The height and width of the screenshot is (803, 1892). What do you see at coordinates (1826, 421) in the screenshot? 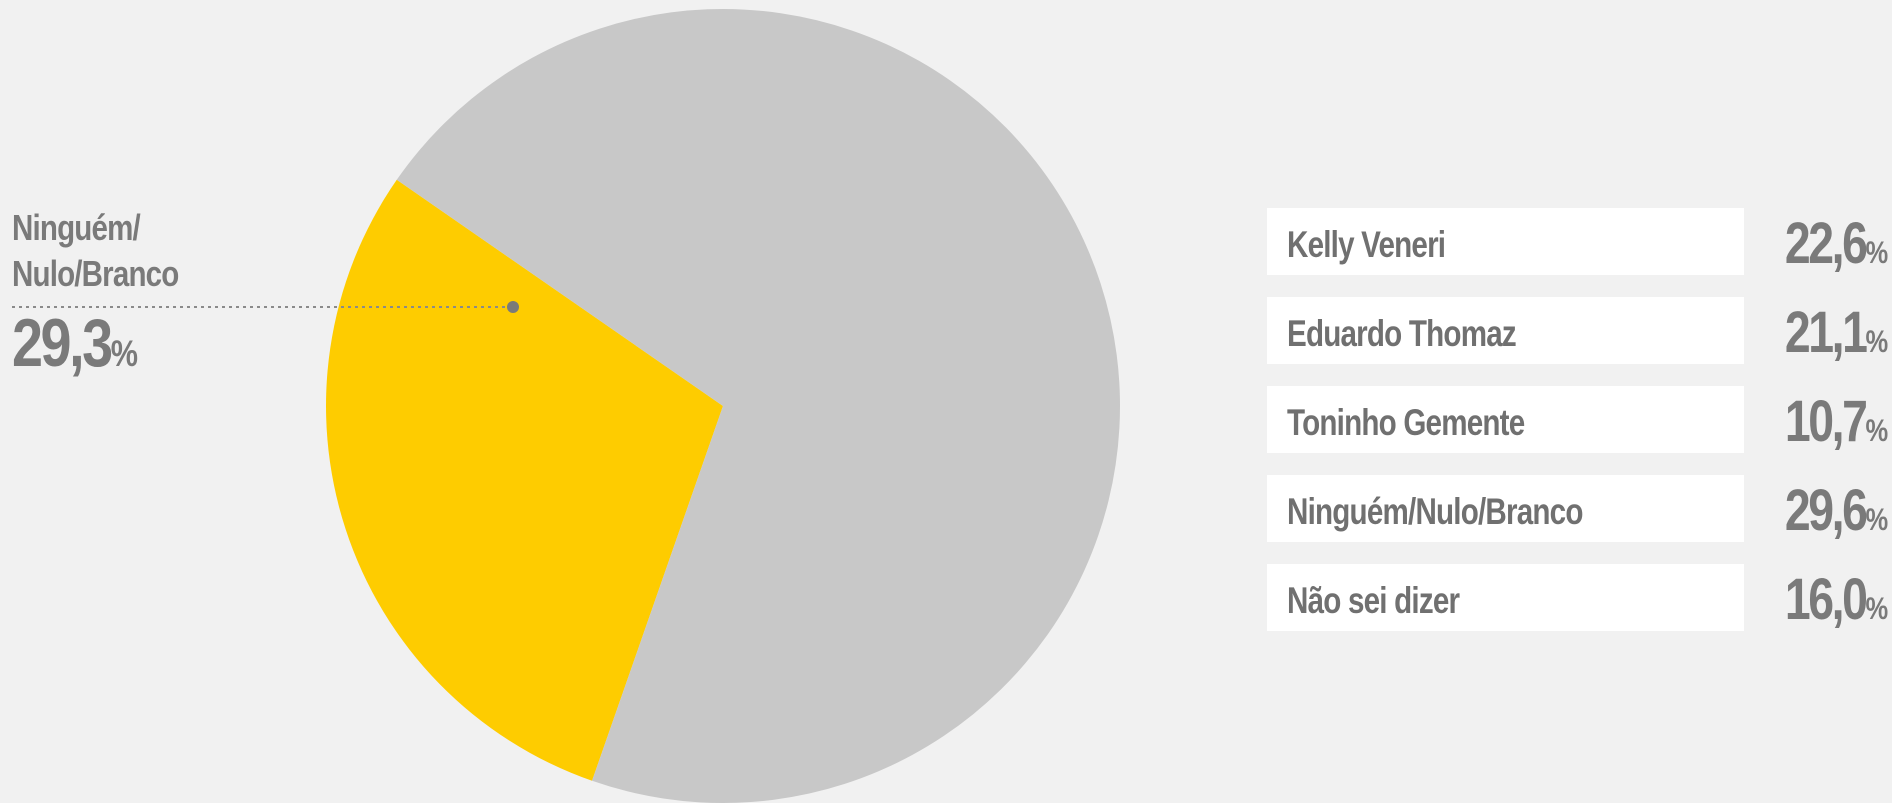
I see `legend-value-number: 10,7` at bounding box center [1826, 421].